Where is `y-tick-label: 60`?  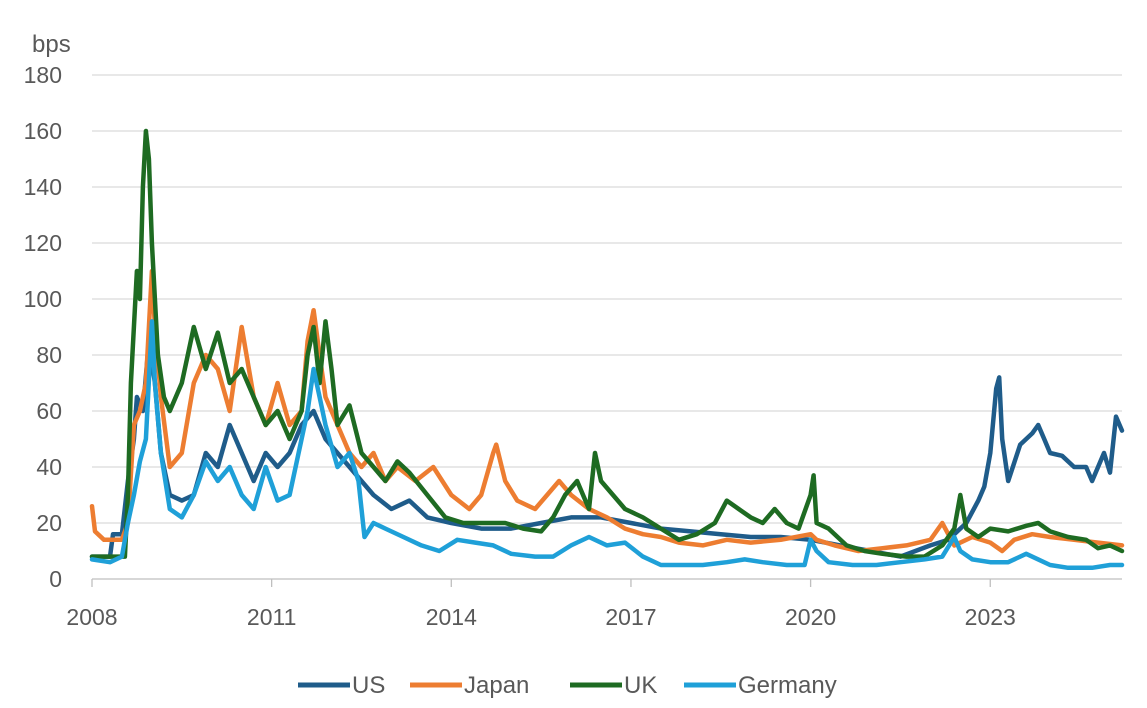
y-tick-label: 60 is located at coordinates (49, 411).